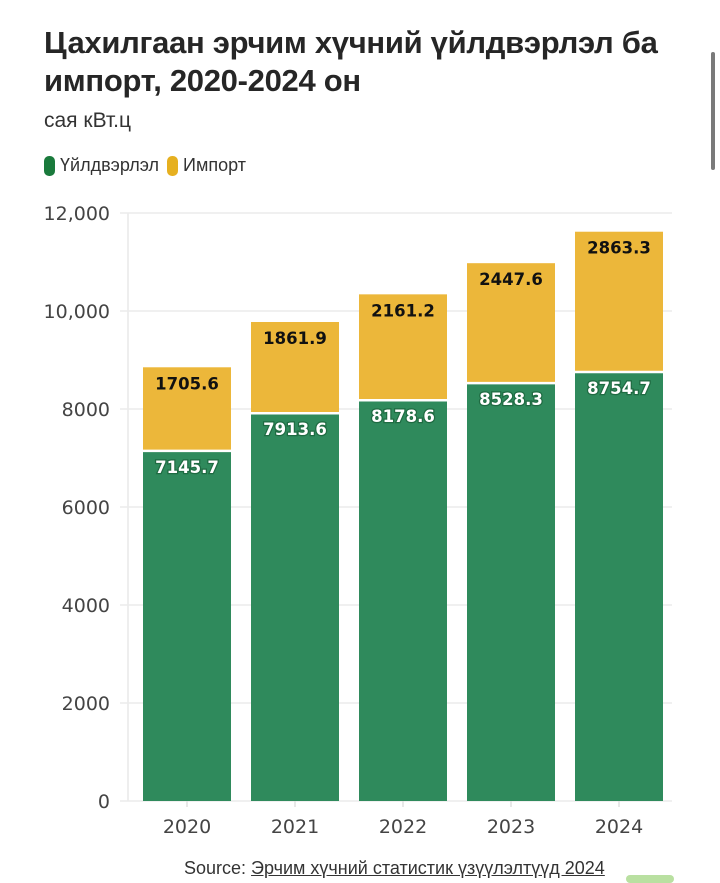 This screenshot has height=883, width=720. I want to click on source-highlight-mark, so click(650, 879).